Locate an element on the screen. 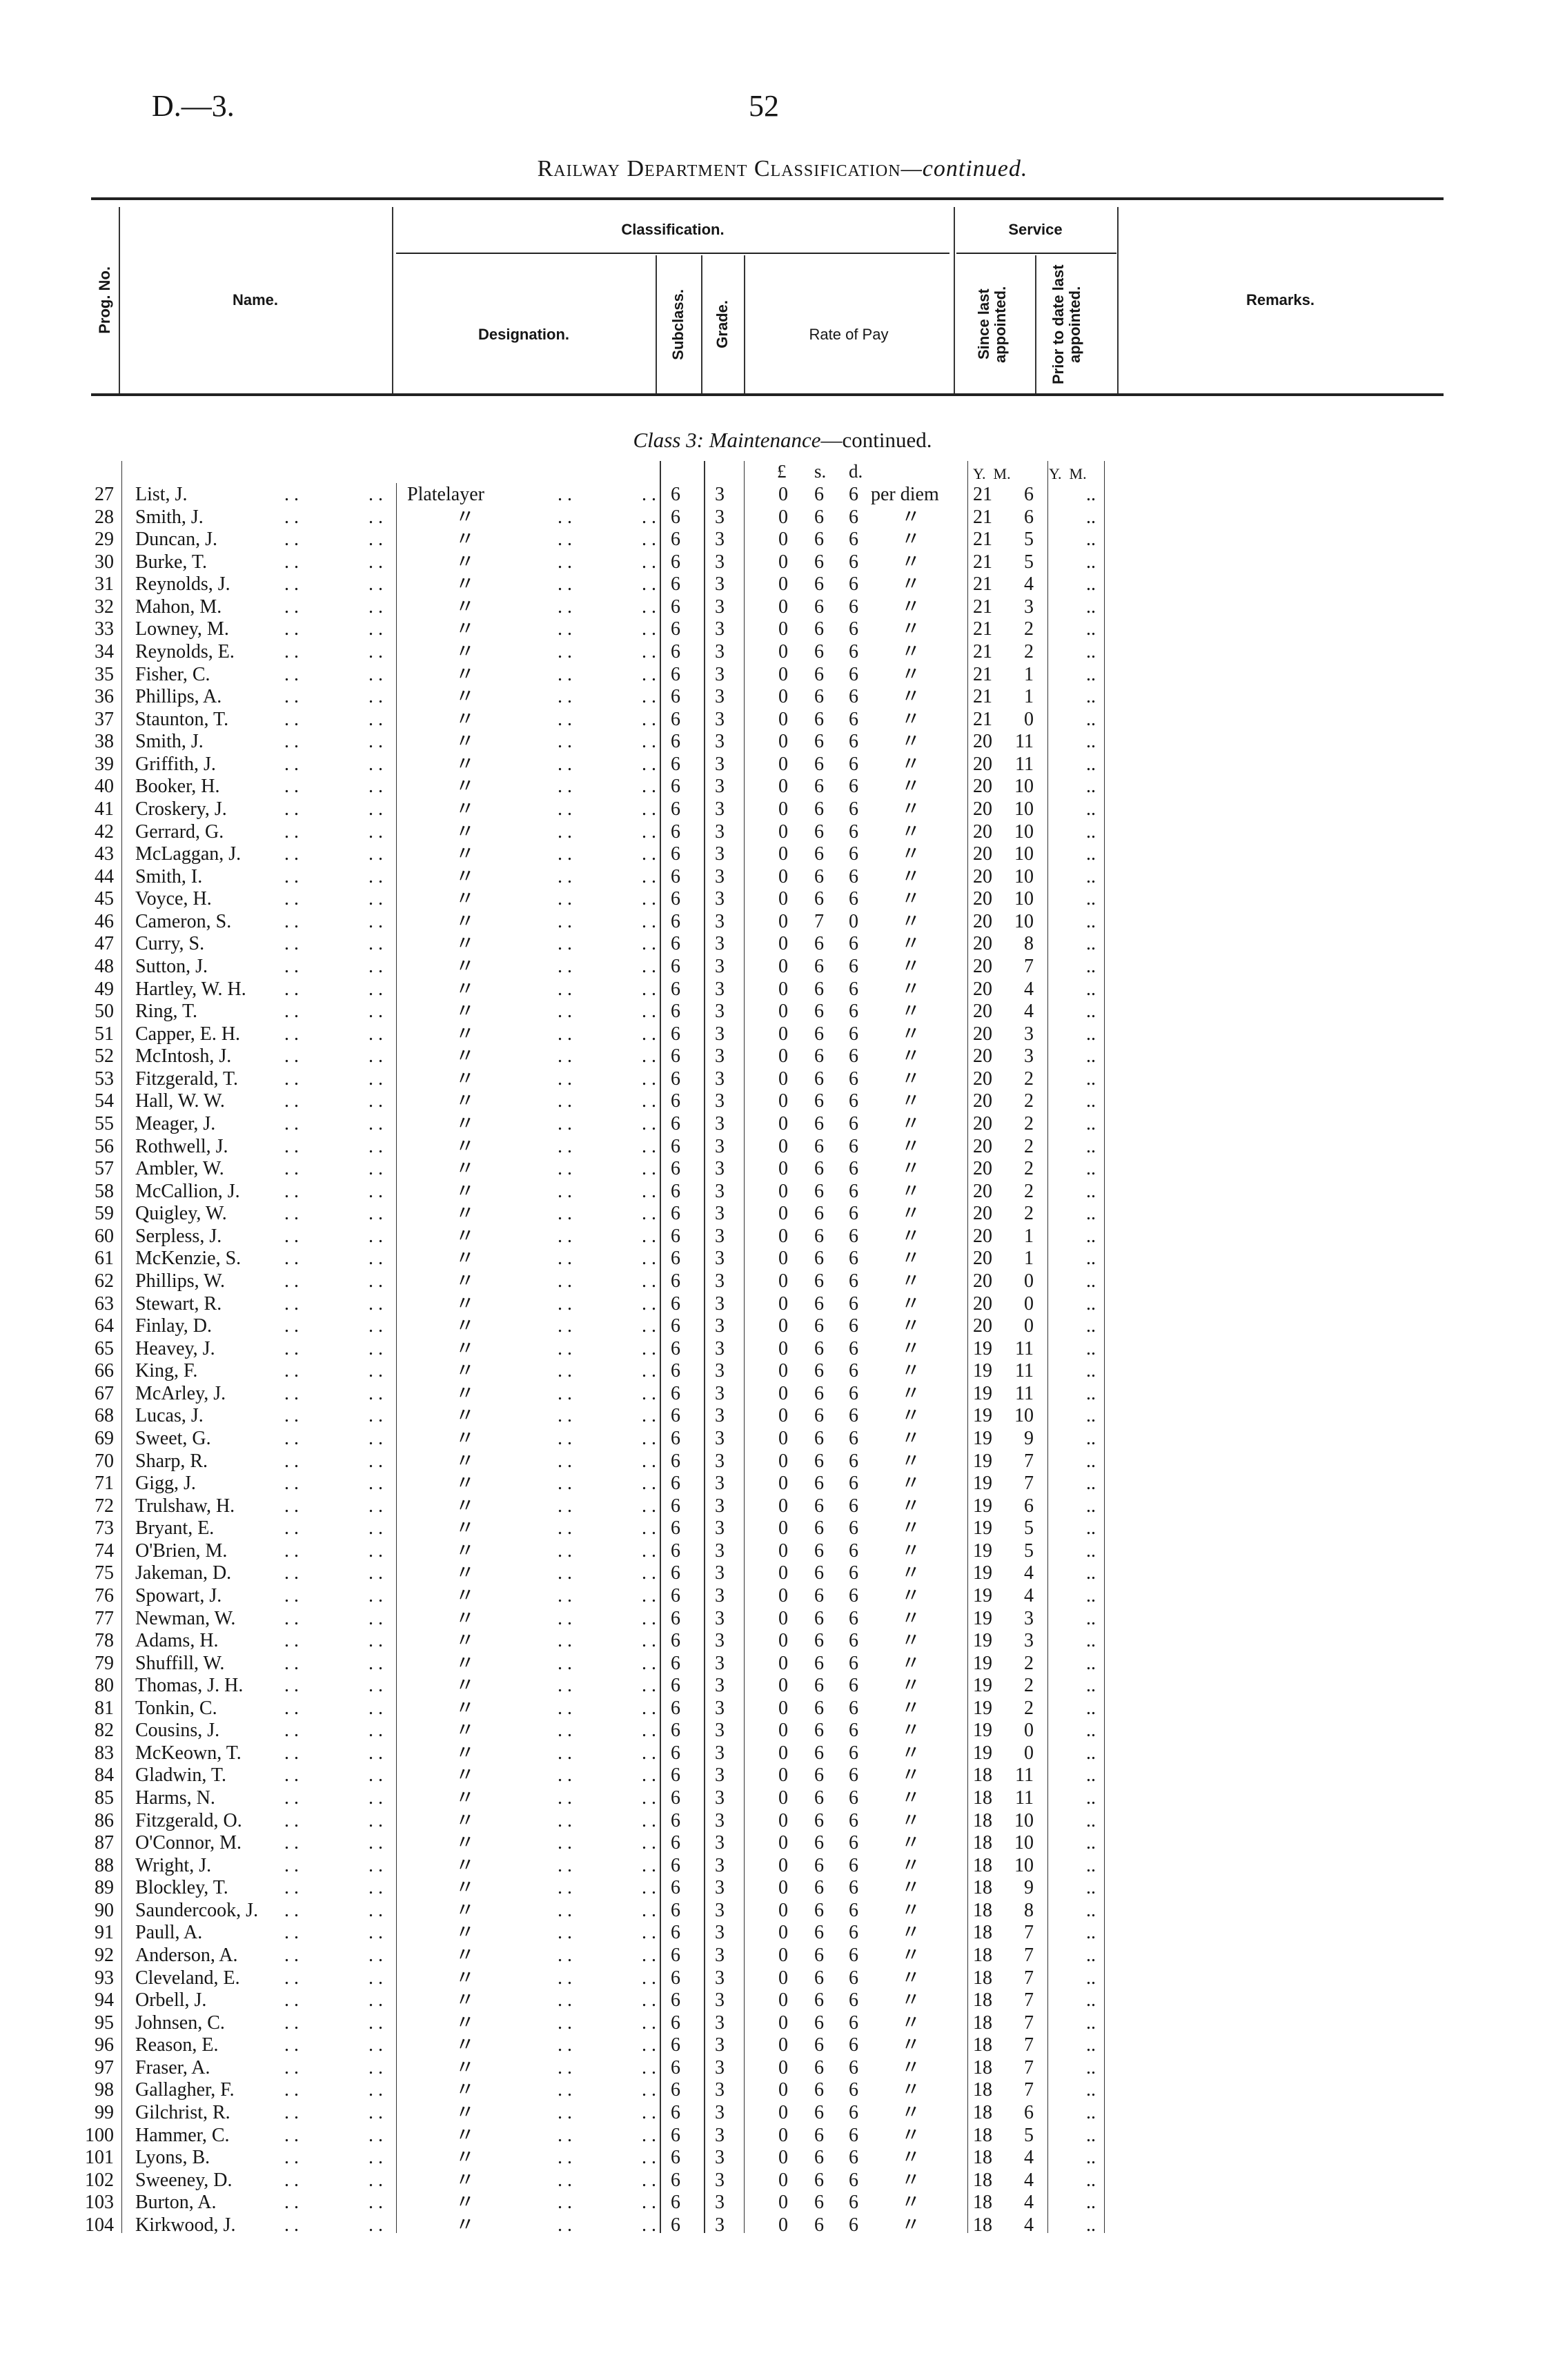  since-months: 10 is located at coordinates (1024, 787).